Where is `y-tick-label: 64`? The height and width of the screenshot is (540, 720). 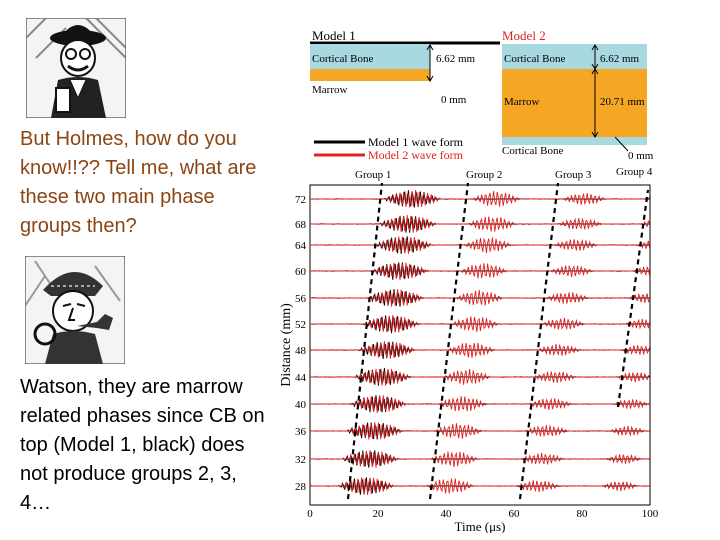 y-tick-label: 64 is located at coordinates (301, 246).